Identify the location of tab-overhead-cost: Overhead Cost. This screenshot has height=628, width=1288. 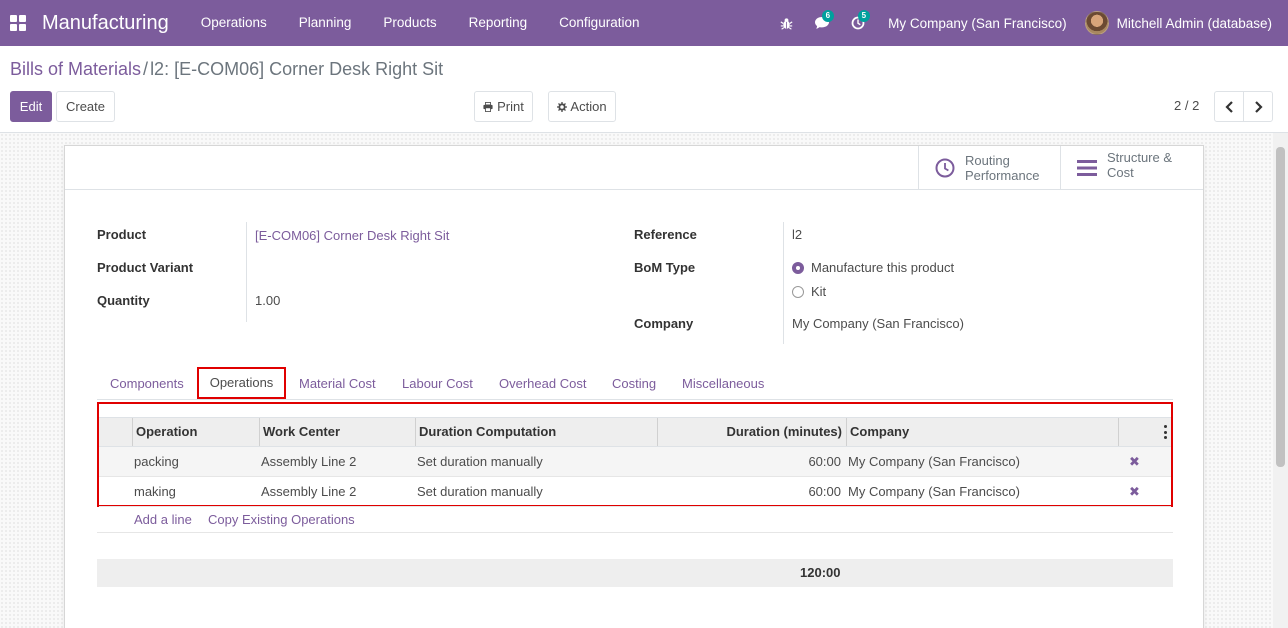
(543, 383).